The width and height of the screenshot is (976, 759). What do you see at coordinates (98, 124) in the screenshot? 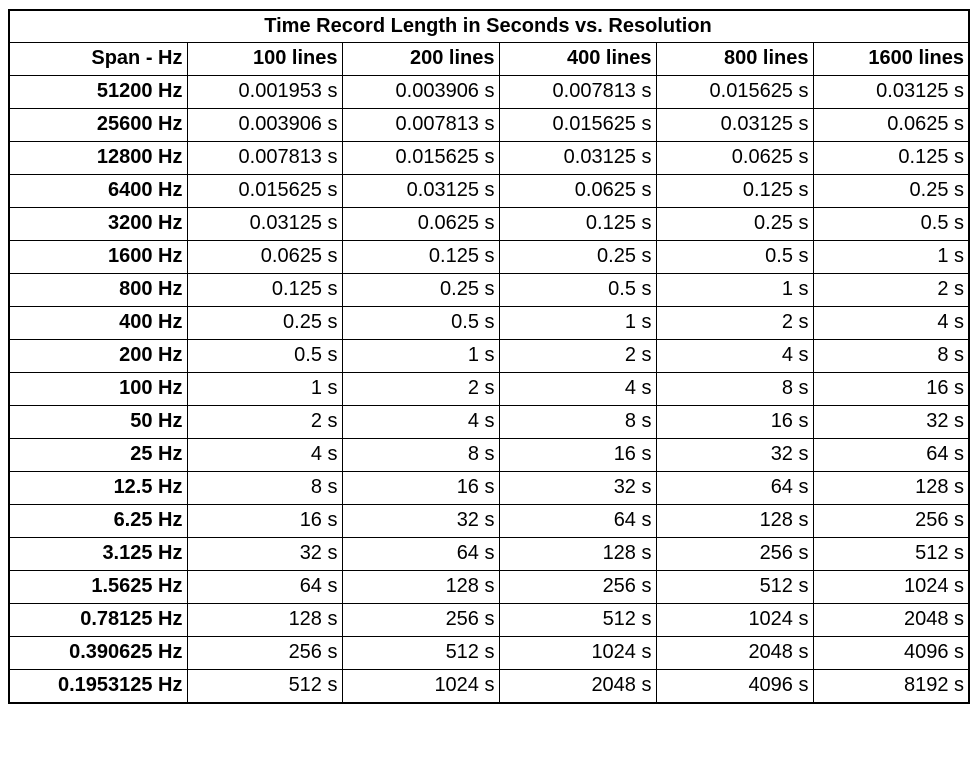
I see `span-cell: 25600 Hz` at bounding box center [98, 124].